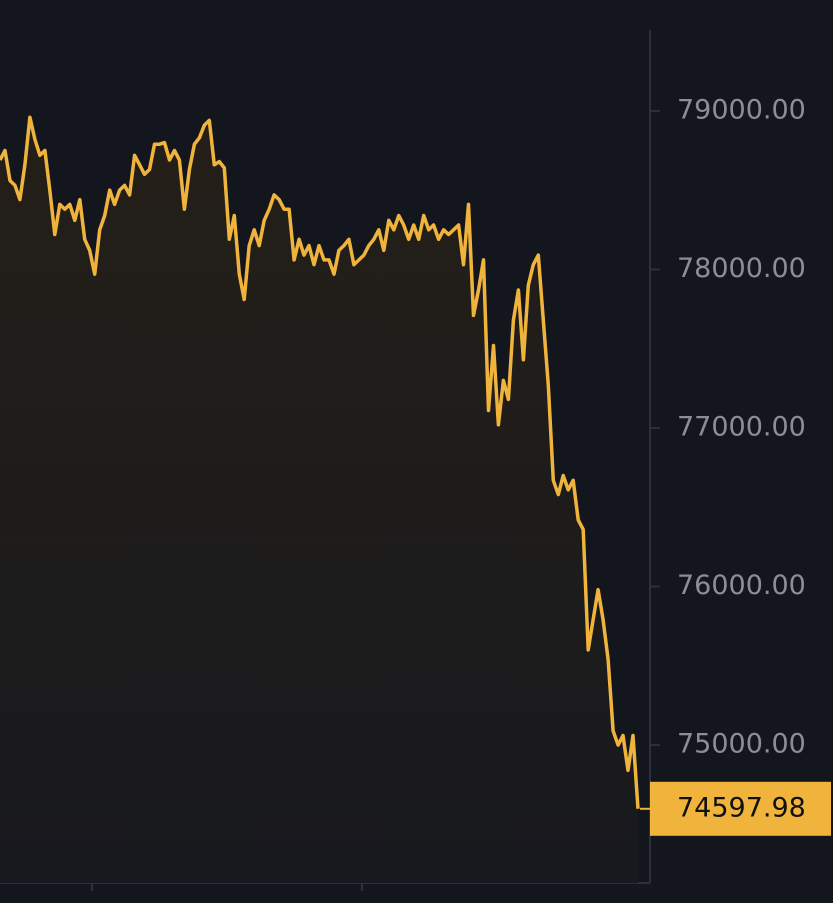 The width and height of the screenshot is (833, 903). What do you see at coordinates (741, 426) in the screenshot?
I see `y-tick-label: 77000.00` at bounding box center [741, 426].